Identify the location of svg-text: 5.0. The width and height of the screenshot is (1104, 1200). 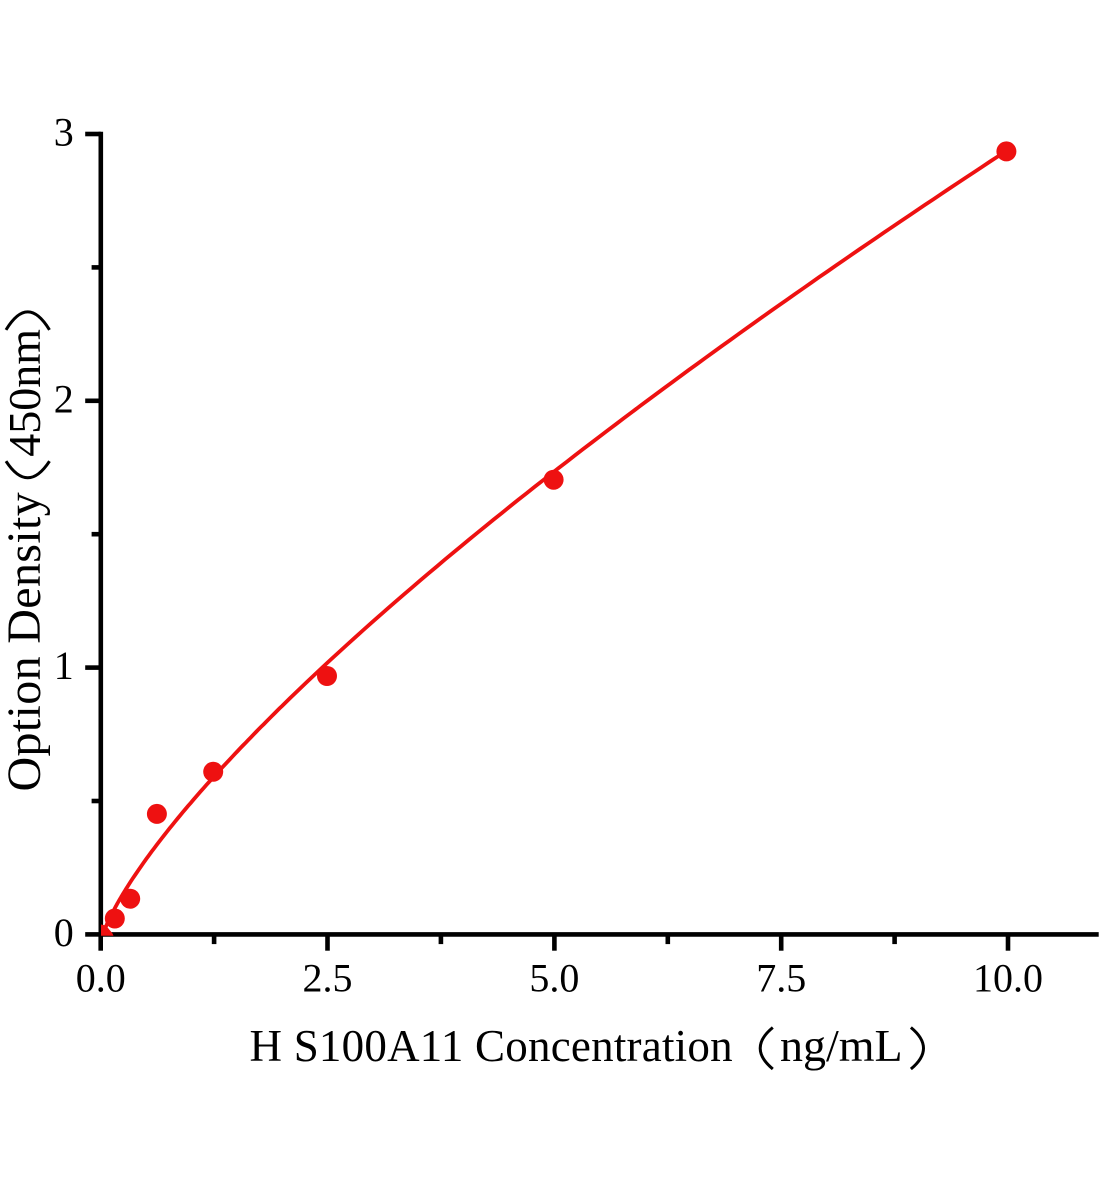
(554, 978).